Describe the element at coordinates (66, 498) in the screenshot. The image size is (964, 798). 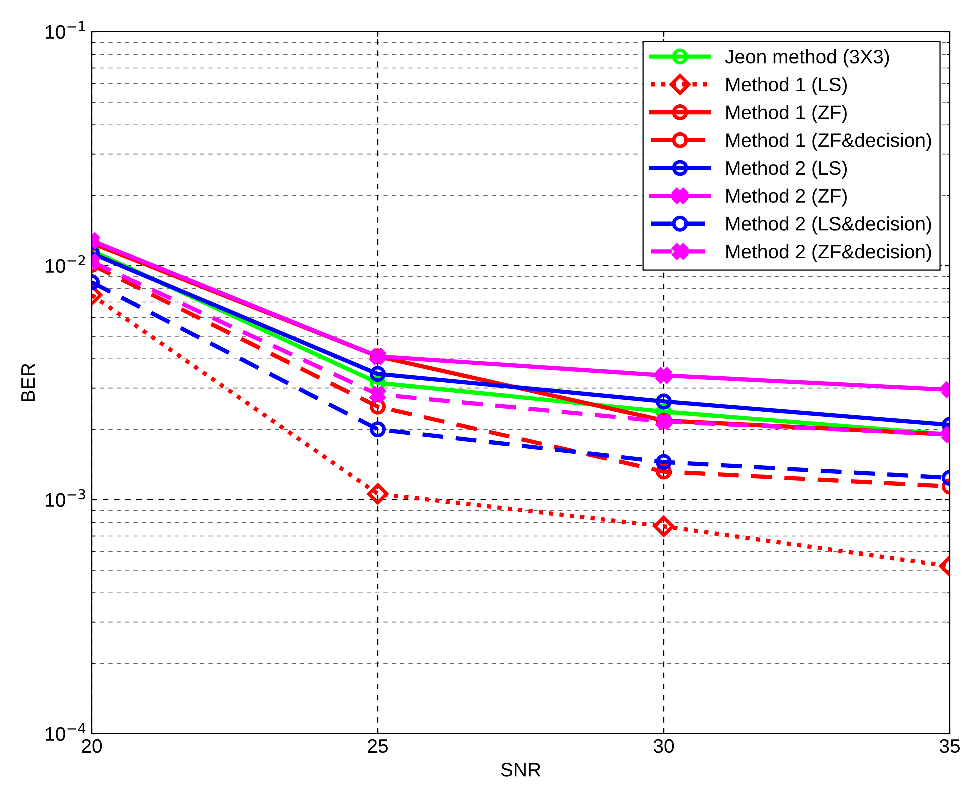
I see `y-tick-label: 10$^{−3}$` at that location.